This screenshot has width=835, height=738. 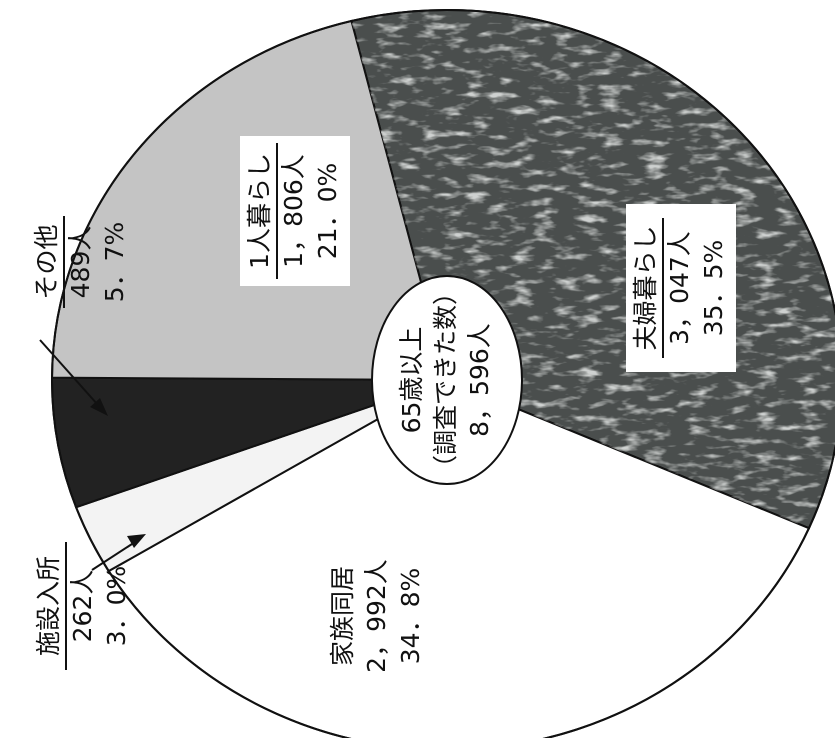 I want to click on slice-label-shisetsu-percent: 3．0%, so click(x=116, y=606).